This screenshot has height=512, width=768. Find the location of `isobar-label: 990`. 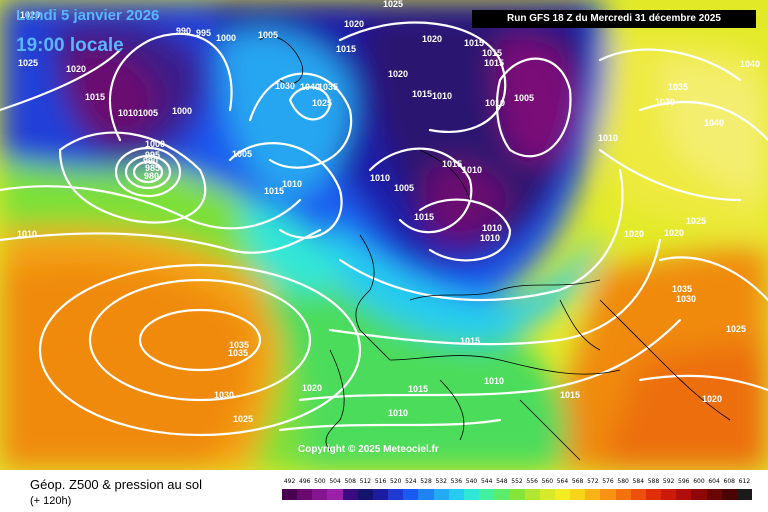

isobar-label: 990 is located at coordinates (183, 31).